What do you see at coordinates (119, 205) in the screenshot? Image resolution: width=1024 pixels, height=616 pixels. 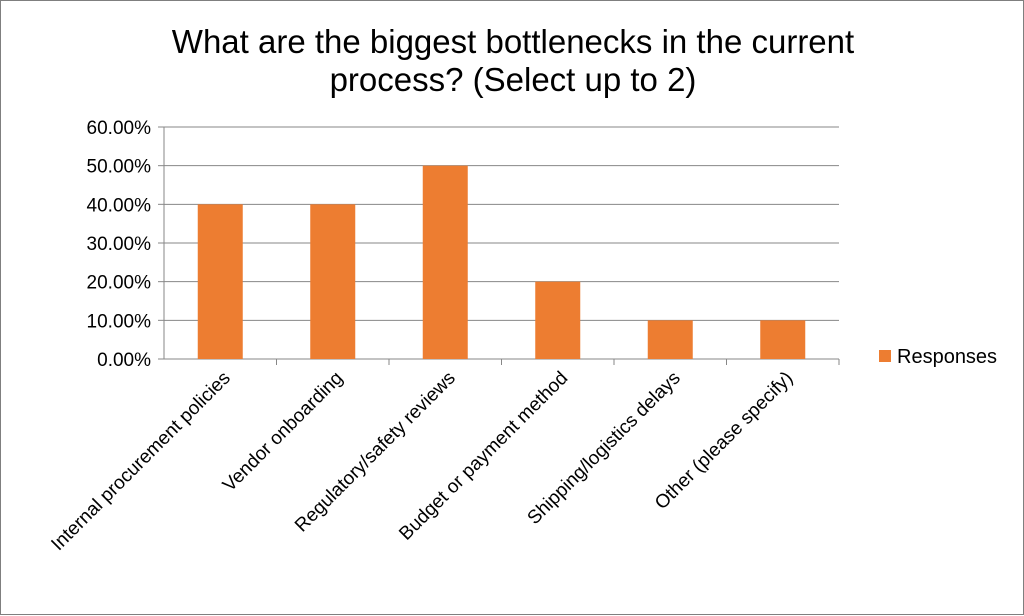 I see `y-tick-label: 40.00%` at bounding box center [119, 205].